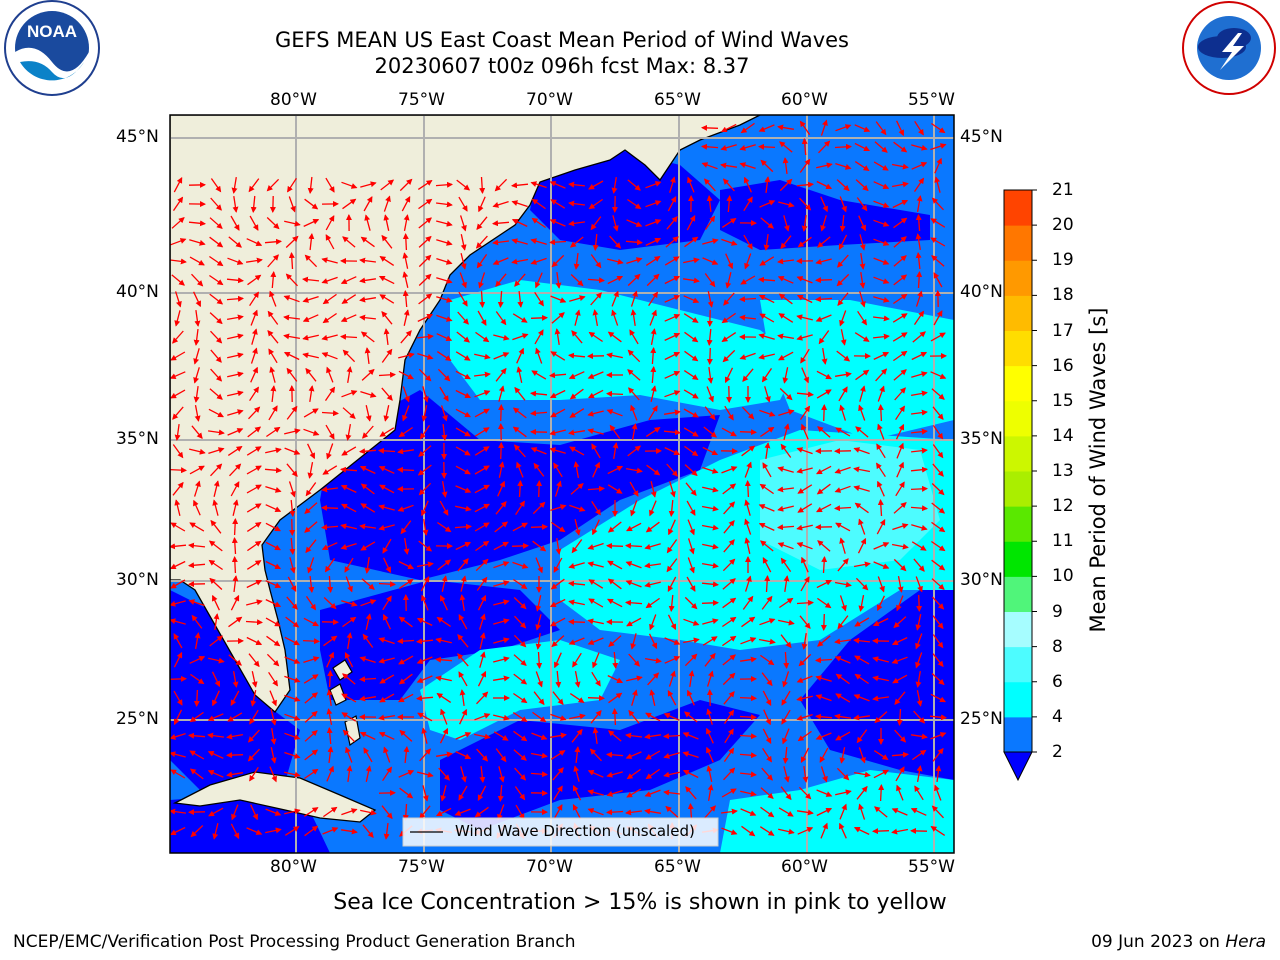 This screenshot has width=1280, height=960. Describe the element at coordinates (1178, 942) in the screenshot. I see `footer-date: 09 Jun 2023 on Hera` at that location.